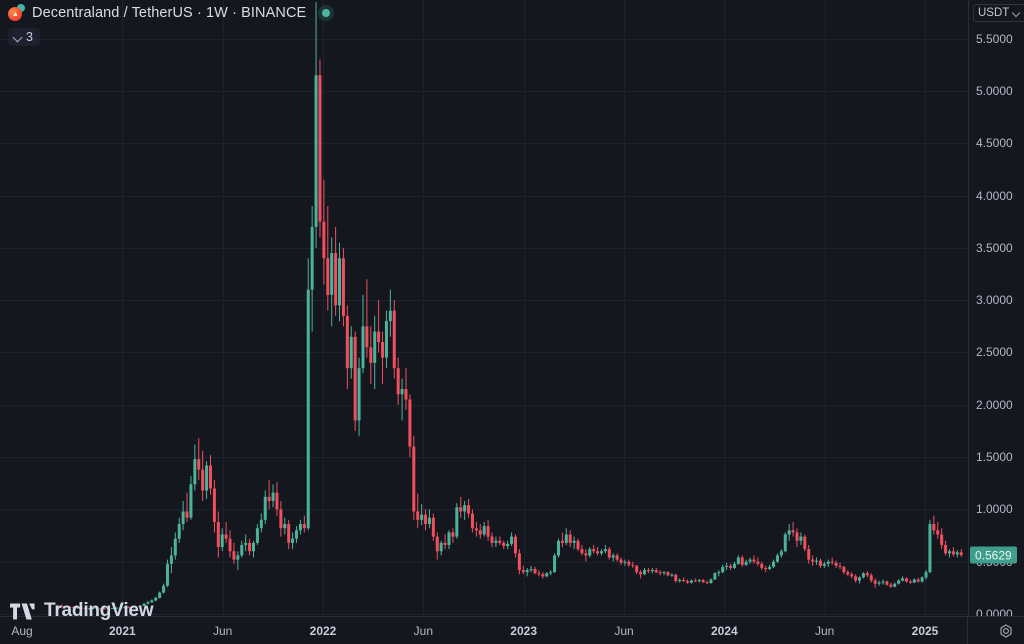 This screenshot has width=1024, height=644. What do you see at coordinates (994, 143) in the screenshot?
I see `price-tick: 4.5000` at bounding box center [994, 143].